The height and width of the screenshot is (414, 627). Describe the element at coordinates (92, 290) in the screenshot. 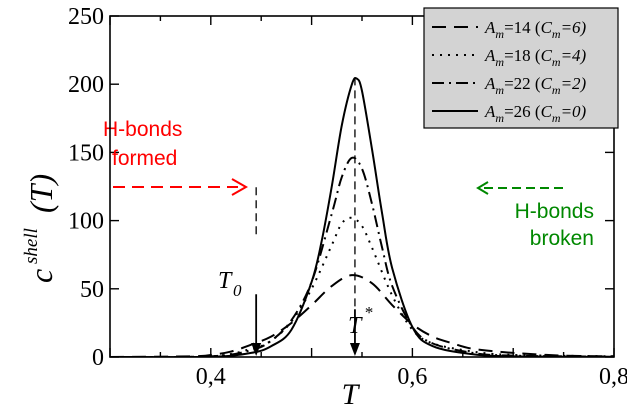

I see `y-tick-label: 50` at that location.